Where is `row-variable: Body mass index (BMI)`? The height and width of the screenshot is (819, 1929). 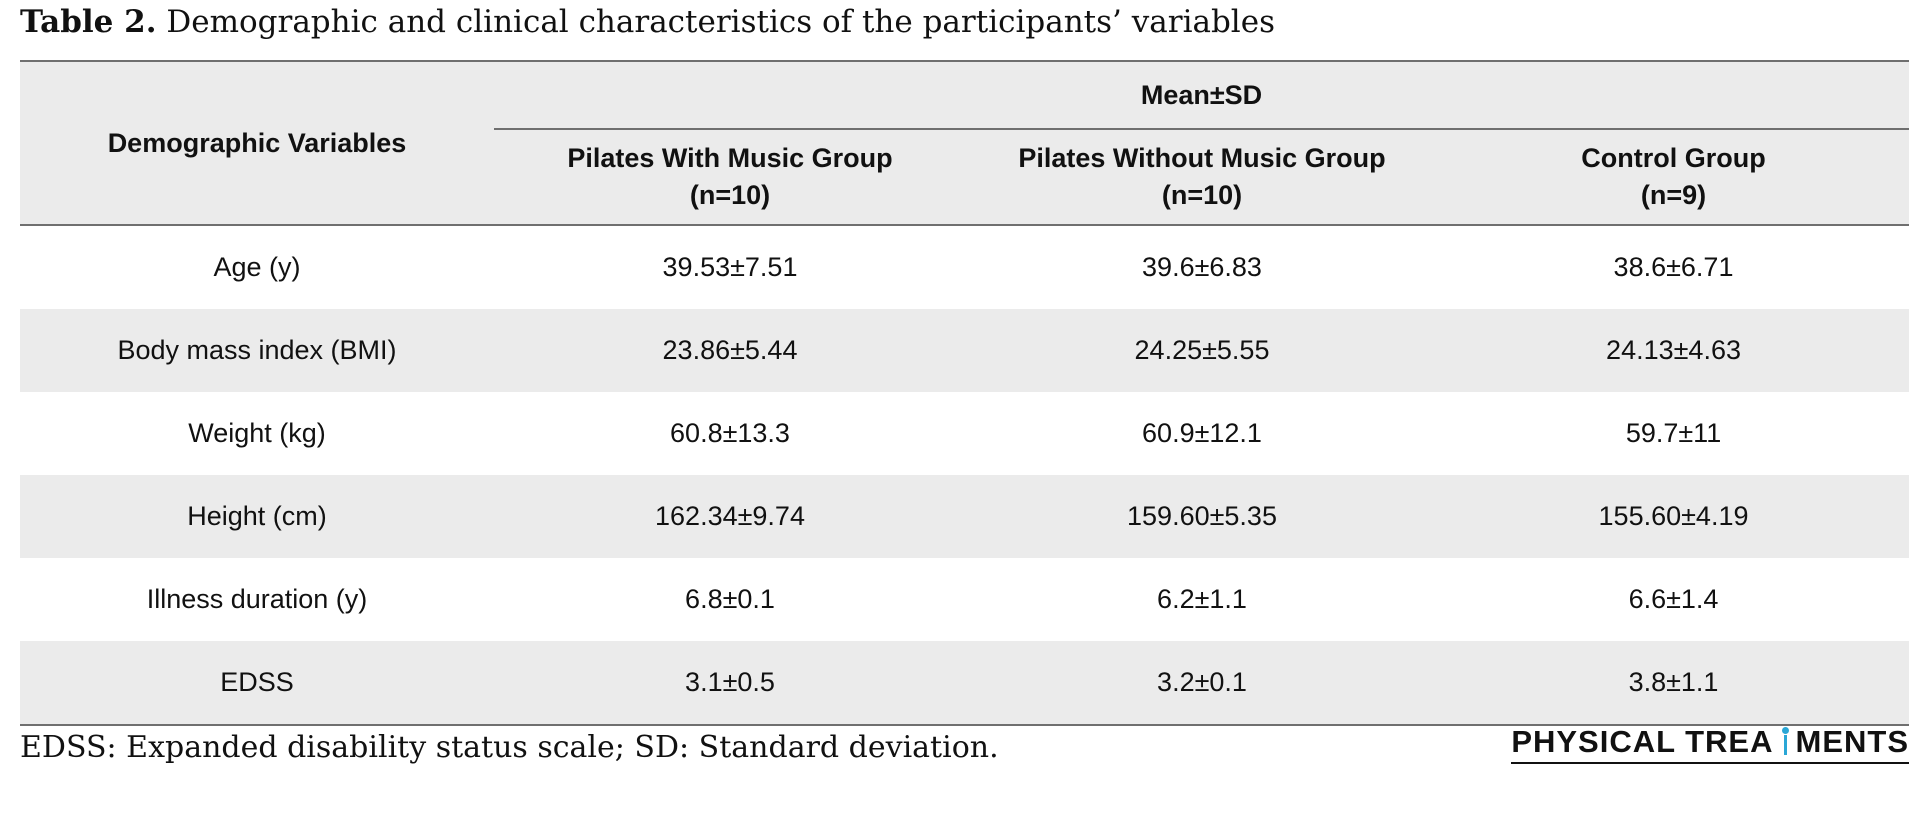 row-variable: Body mass index (BMI) is located at coordinates (257, 350).